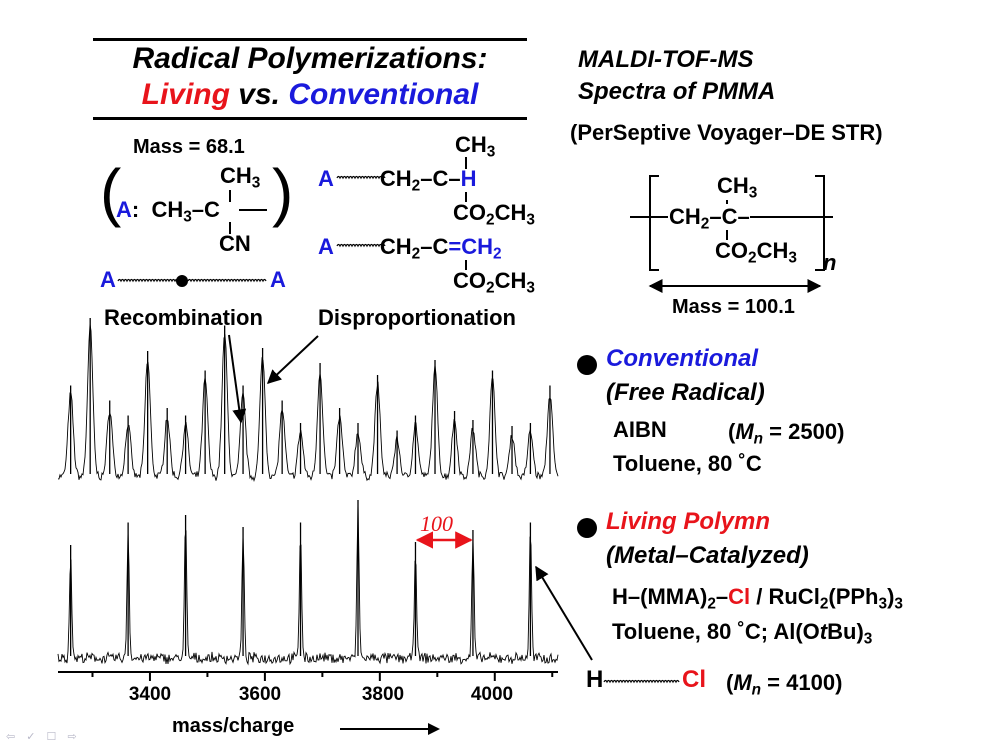  Describe the element at coordinates (108, 279) in the screenshot. I see `recomb-a-left: A` at that location.